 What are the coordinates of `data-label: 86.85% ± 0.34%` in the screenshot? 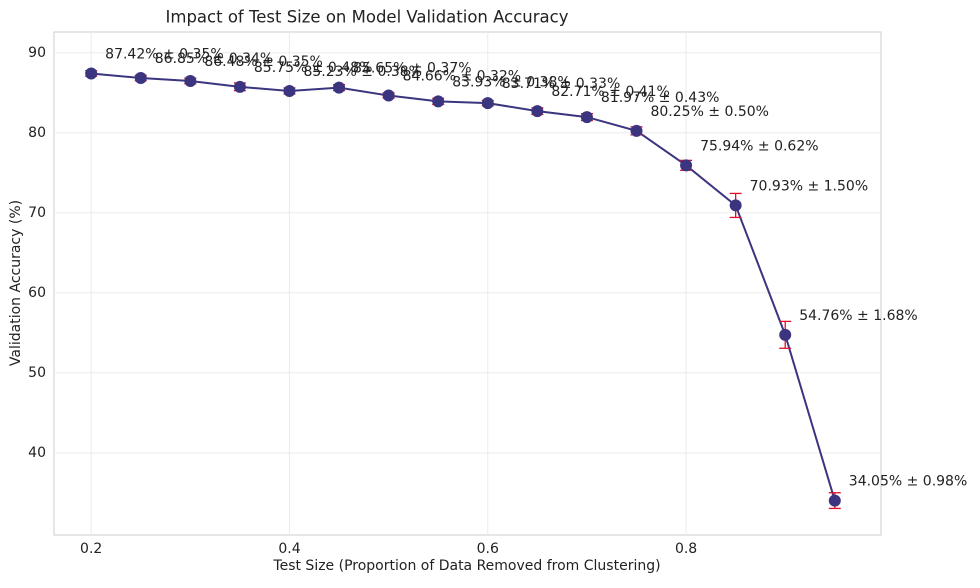 It's located at (214, 59).